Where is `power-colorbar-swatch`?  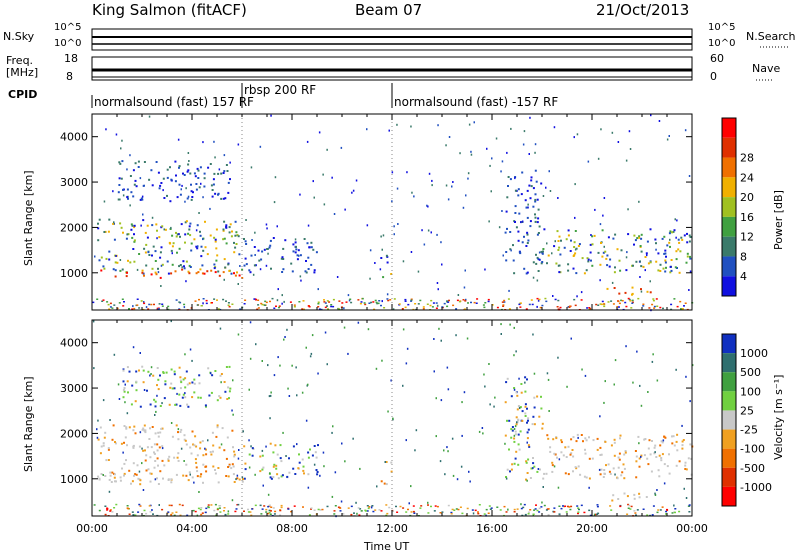 power-colorbar-swatch is located at coordinates (729, 286).